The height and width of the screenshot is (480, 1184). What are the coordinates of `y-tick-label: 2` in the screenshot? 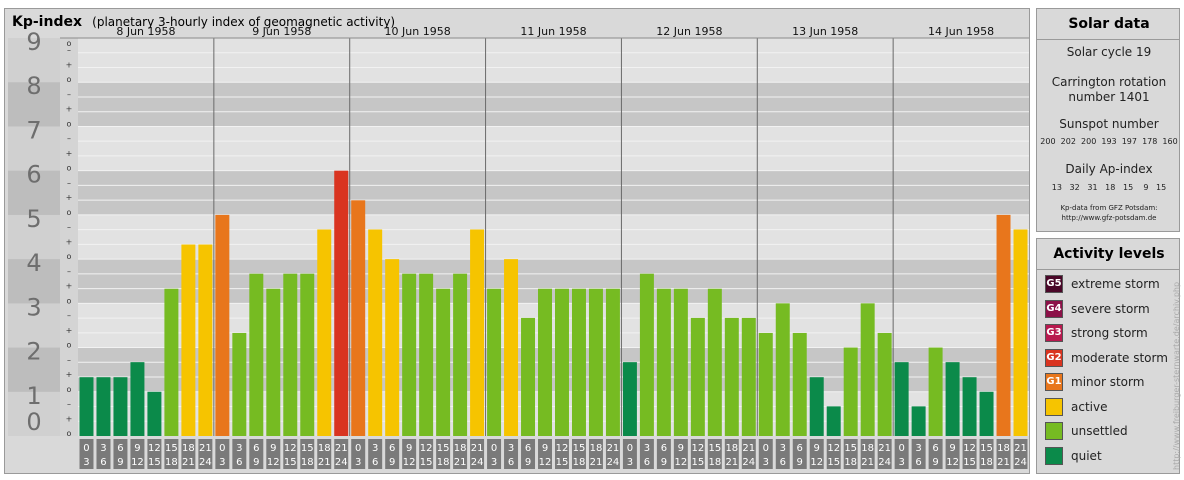 It's located at (33, 352).